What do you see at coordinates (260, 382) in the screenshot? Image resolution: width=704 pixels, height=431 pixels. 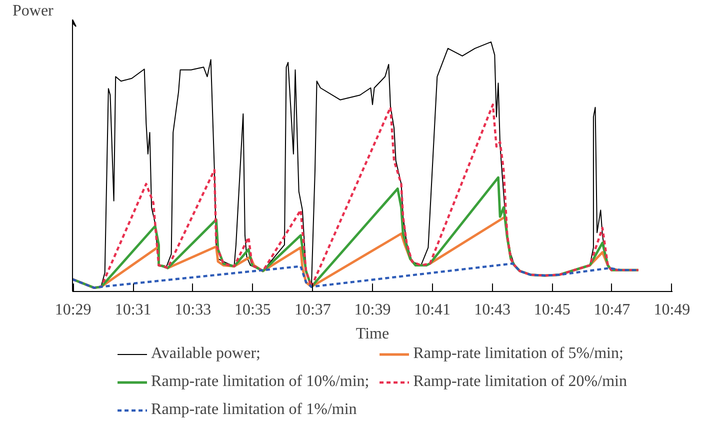 I see `legend-label: Ramp-rate limitation of 10%/min;` at bounding box center [260, 382].